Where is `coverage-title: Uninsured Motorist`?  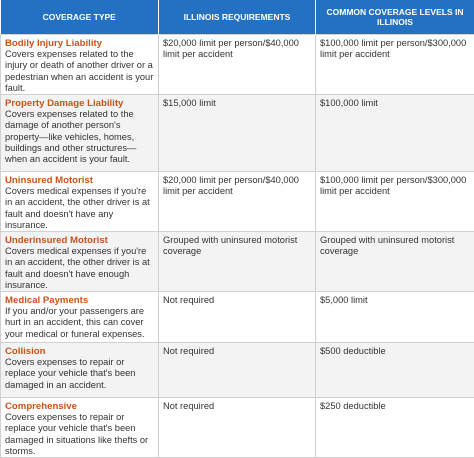 coverage-title: Uninsured Motorist is located at coordinates (79, 180).